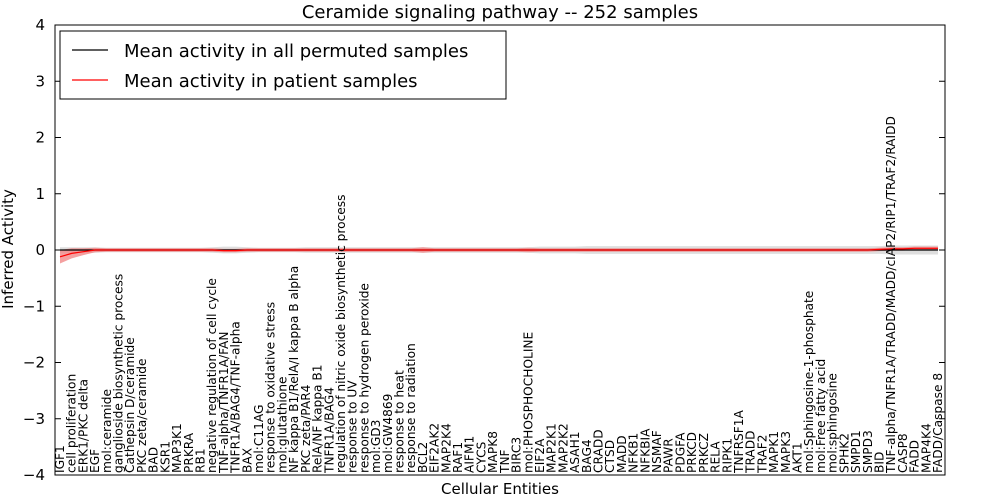  Describe the element at coordinates (8, 249) in the screenshot. I see `y-axis-label: Inferred Activity` at that location.